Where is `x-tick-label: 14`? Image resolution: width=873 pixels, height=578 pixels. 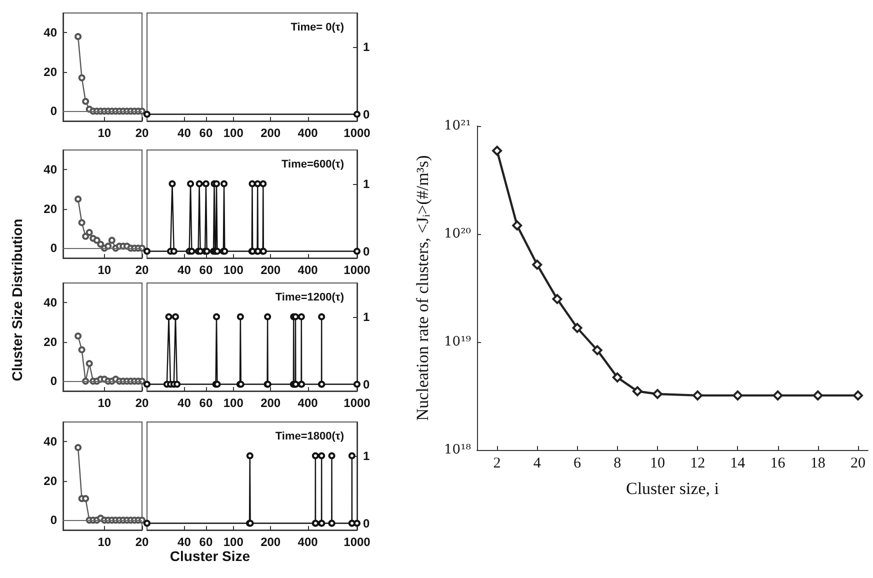 x-tick-label: 14 is located at coordinates (738, 464).